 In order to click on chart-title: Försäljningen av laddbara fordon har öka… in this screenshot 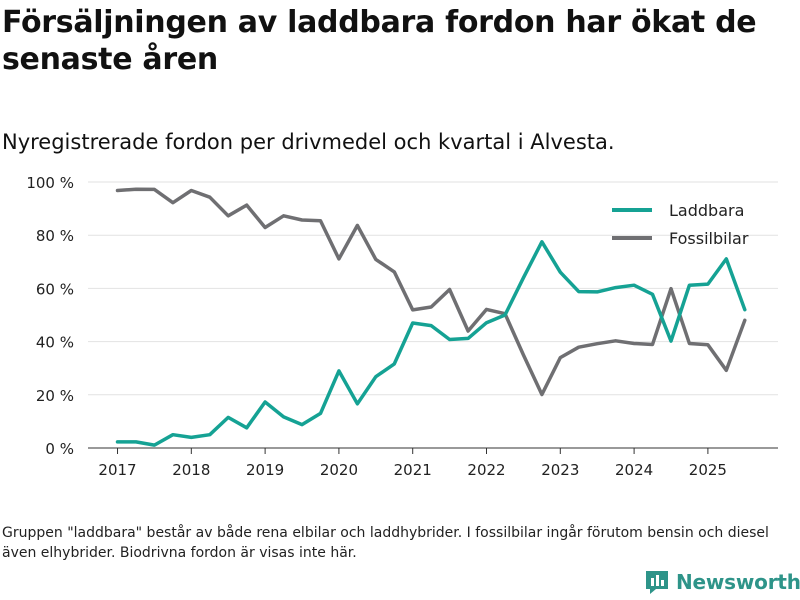, I will do `click(379, 41)`.